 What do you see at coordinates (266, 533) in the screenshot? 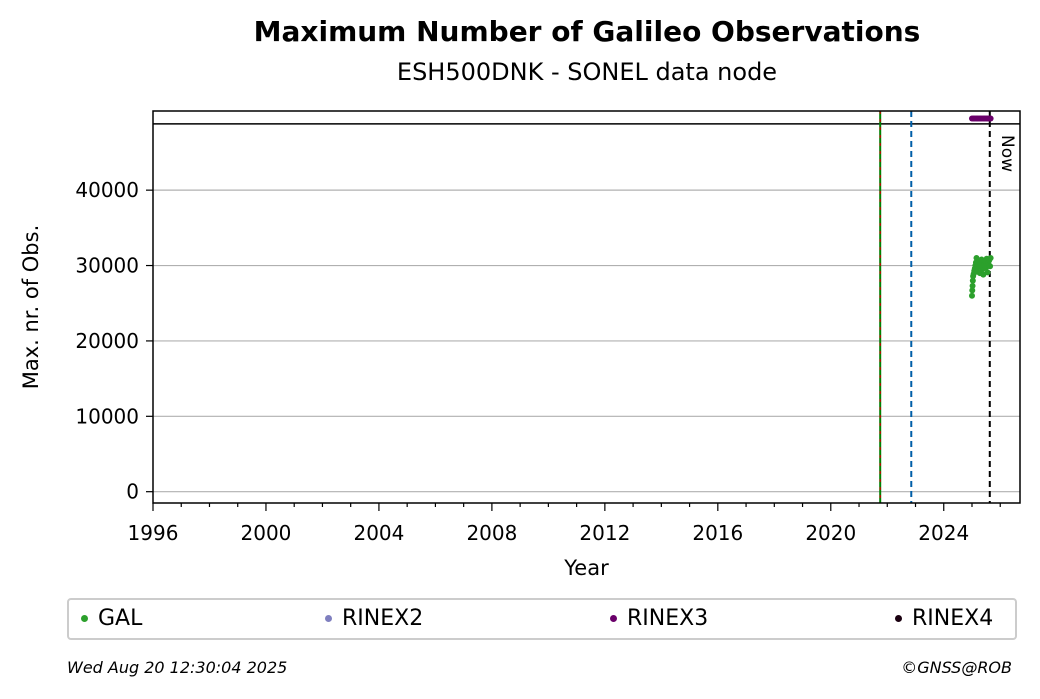
I see `x-tick-label: 2000` at bounding box center [266, 533].